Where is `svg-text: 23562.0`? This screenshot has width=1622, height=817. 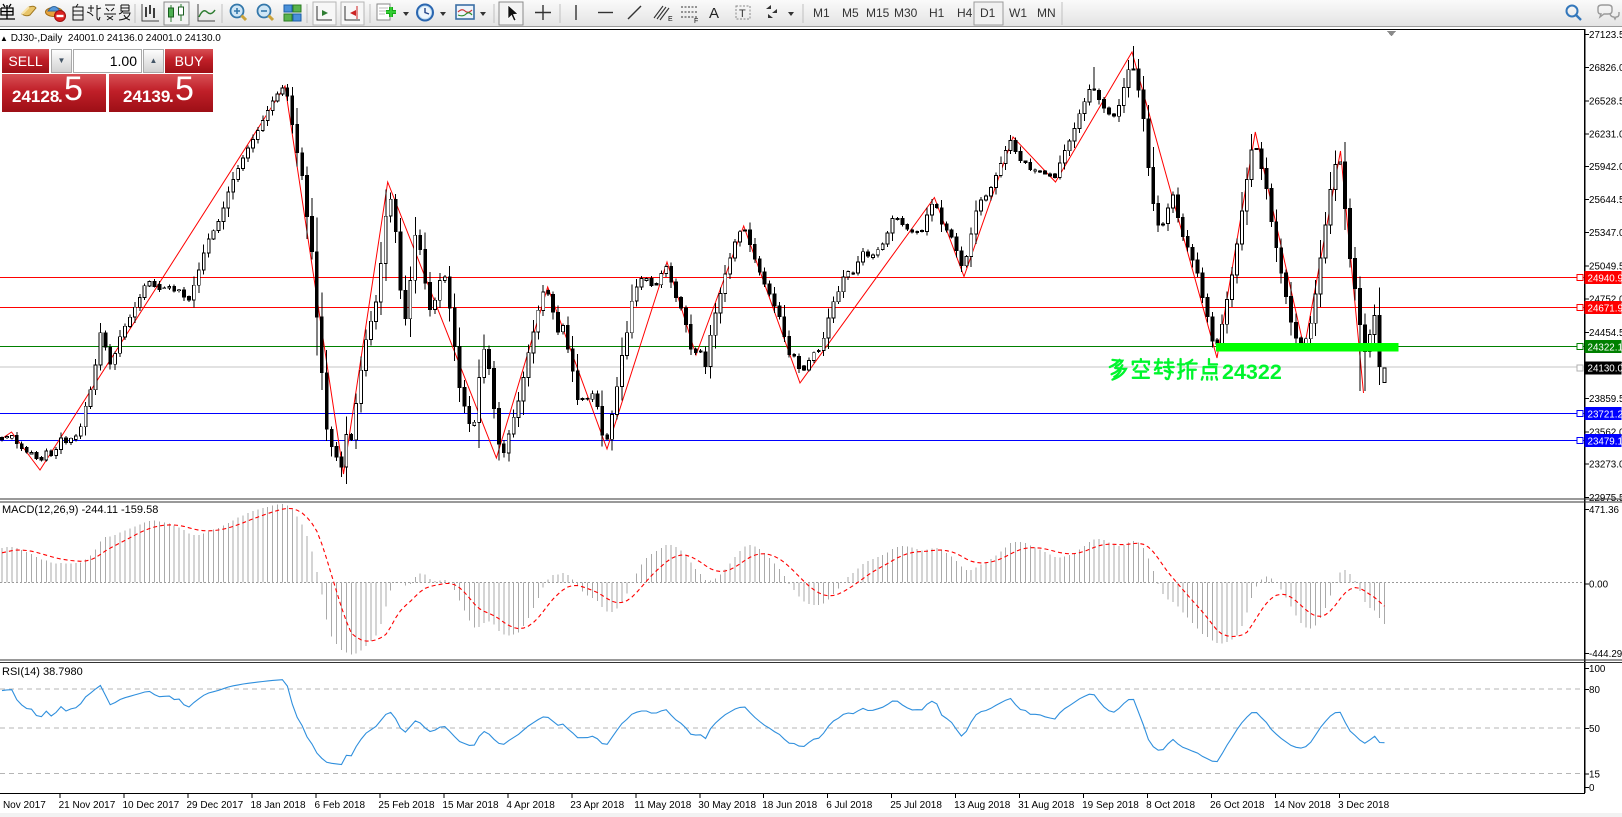
svg-text: 23562.0 is located at coordinates (1605, 432).